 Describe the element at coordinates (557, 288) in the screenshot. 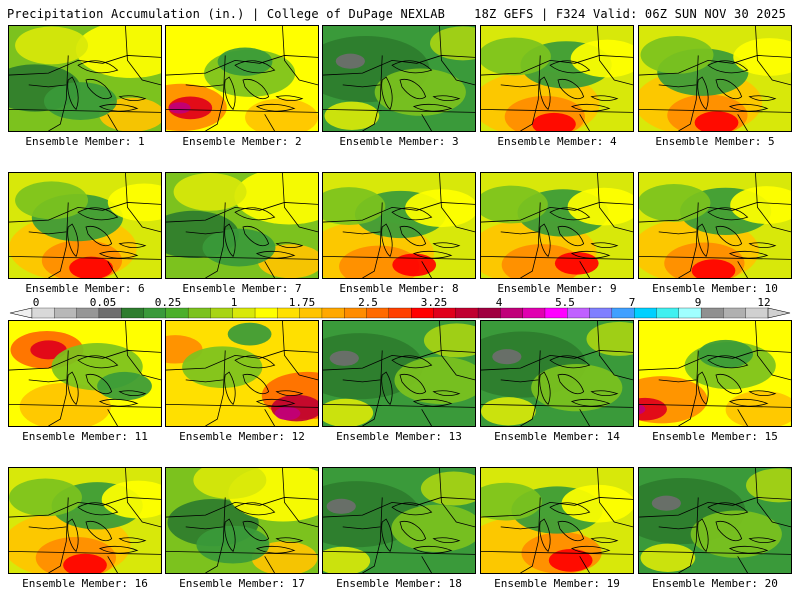

I see `member-label: Ensemble Member: 9` at that location.